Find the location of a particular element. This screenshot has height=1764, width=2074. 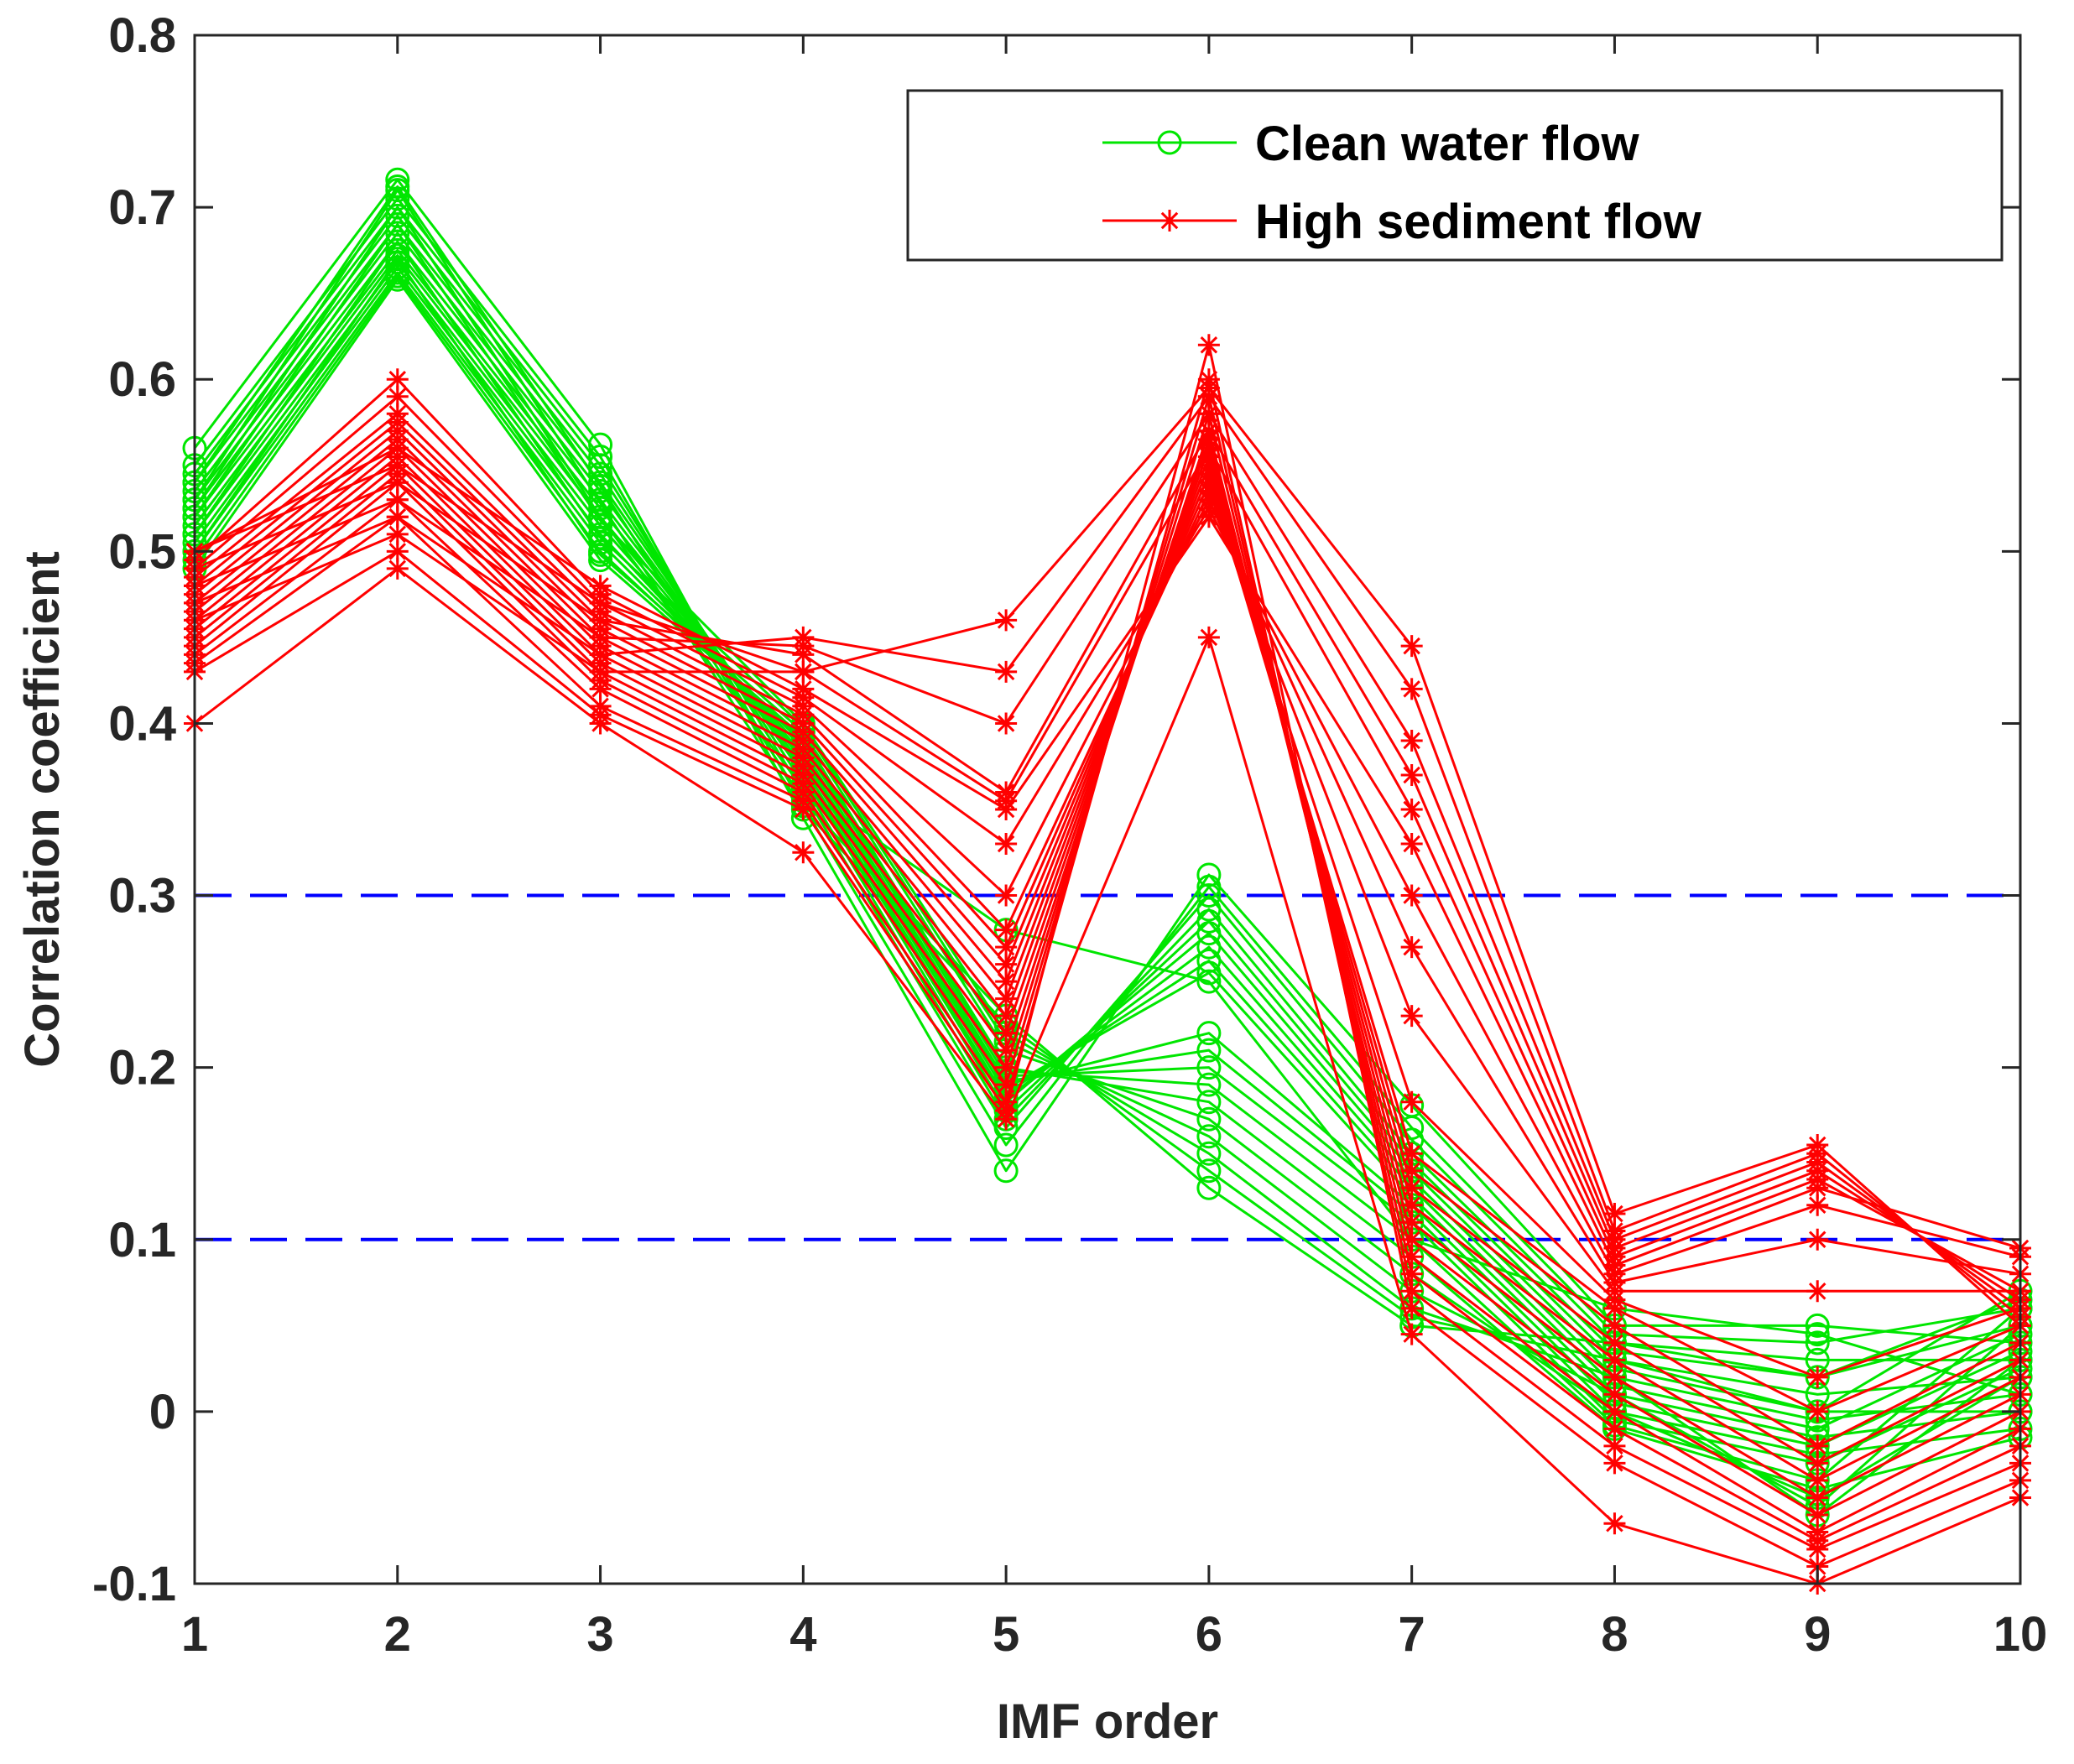

x-tick-label-9: 9 is located at coordinates (1817, 1634).